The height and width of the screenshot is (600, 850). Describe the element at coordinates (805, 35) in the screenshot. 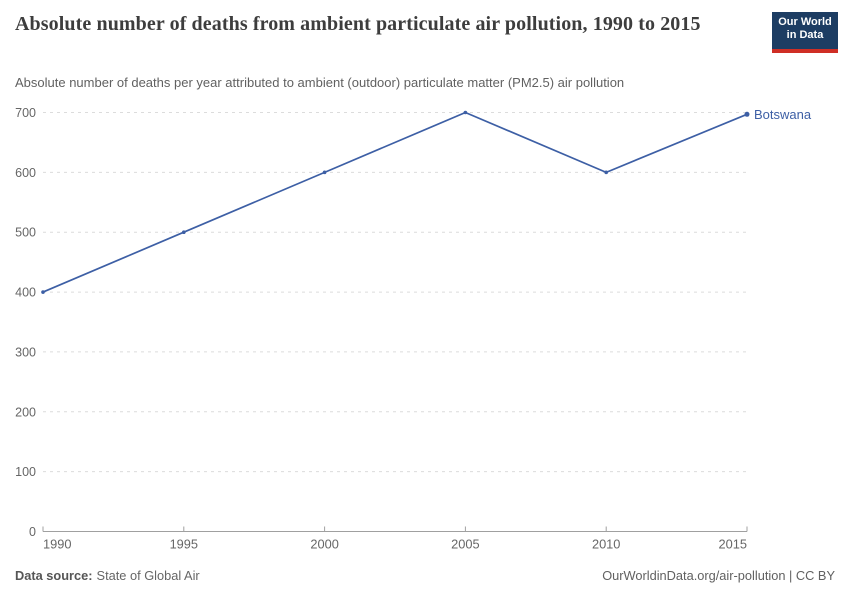

I see `owid-logo-line2: in Data` at that location.